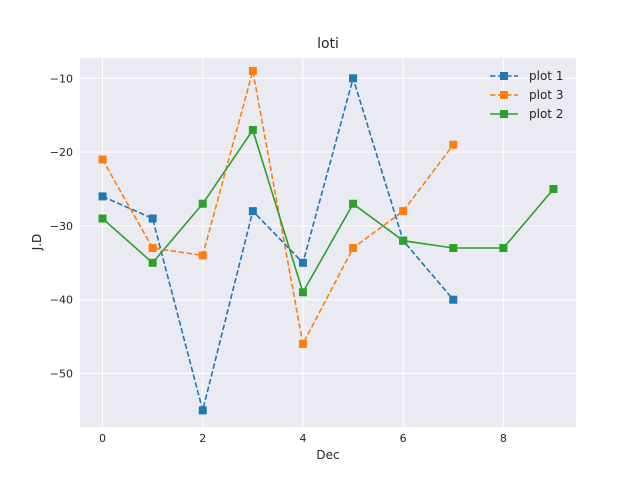  I want to click on legend-label: plot 2, so click(546, 114).